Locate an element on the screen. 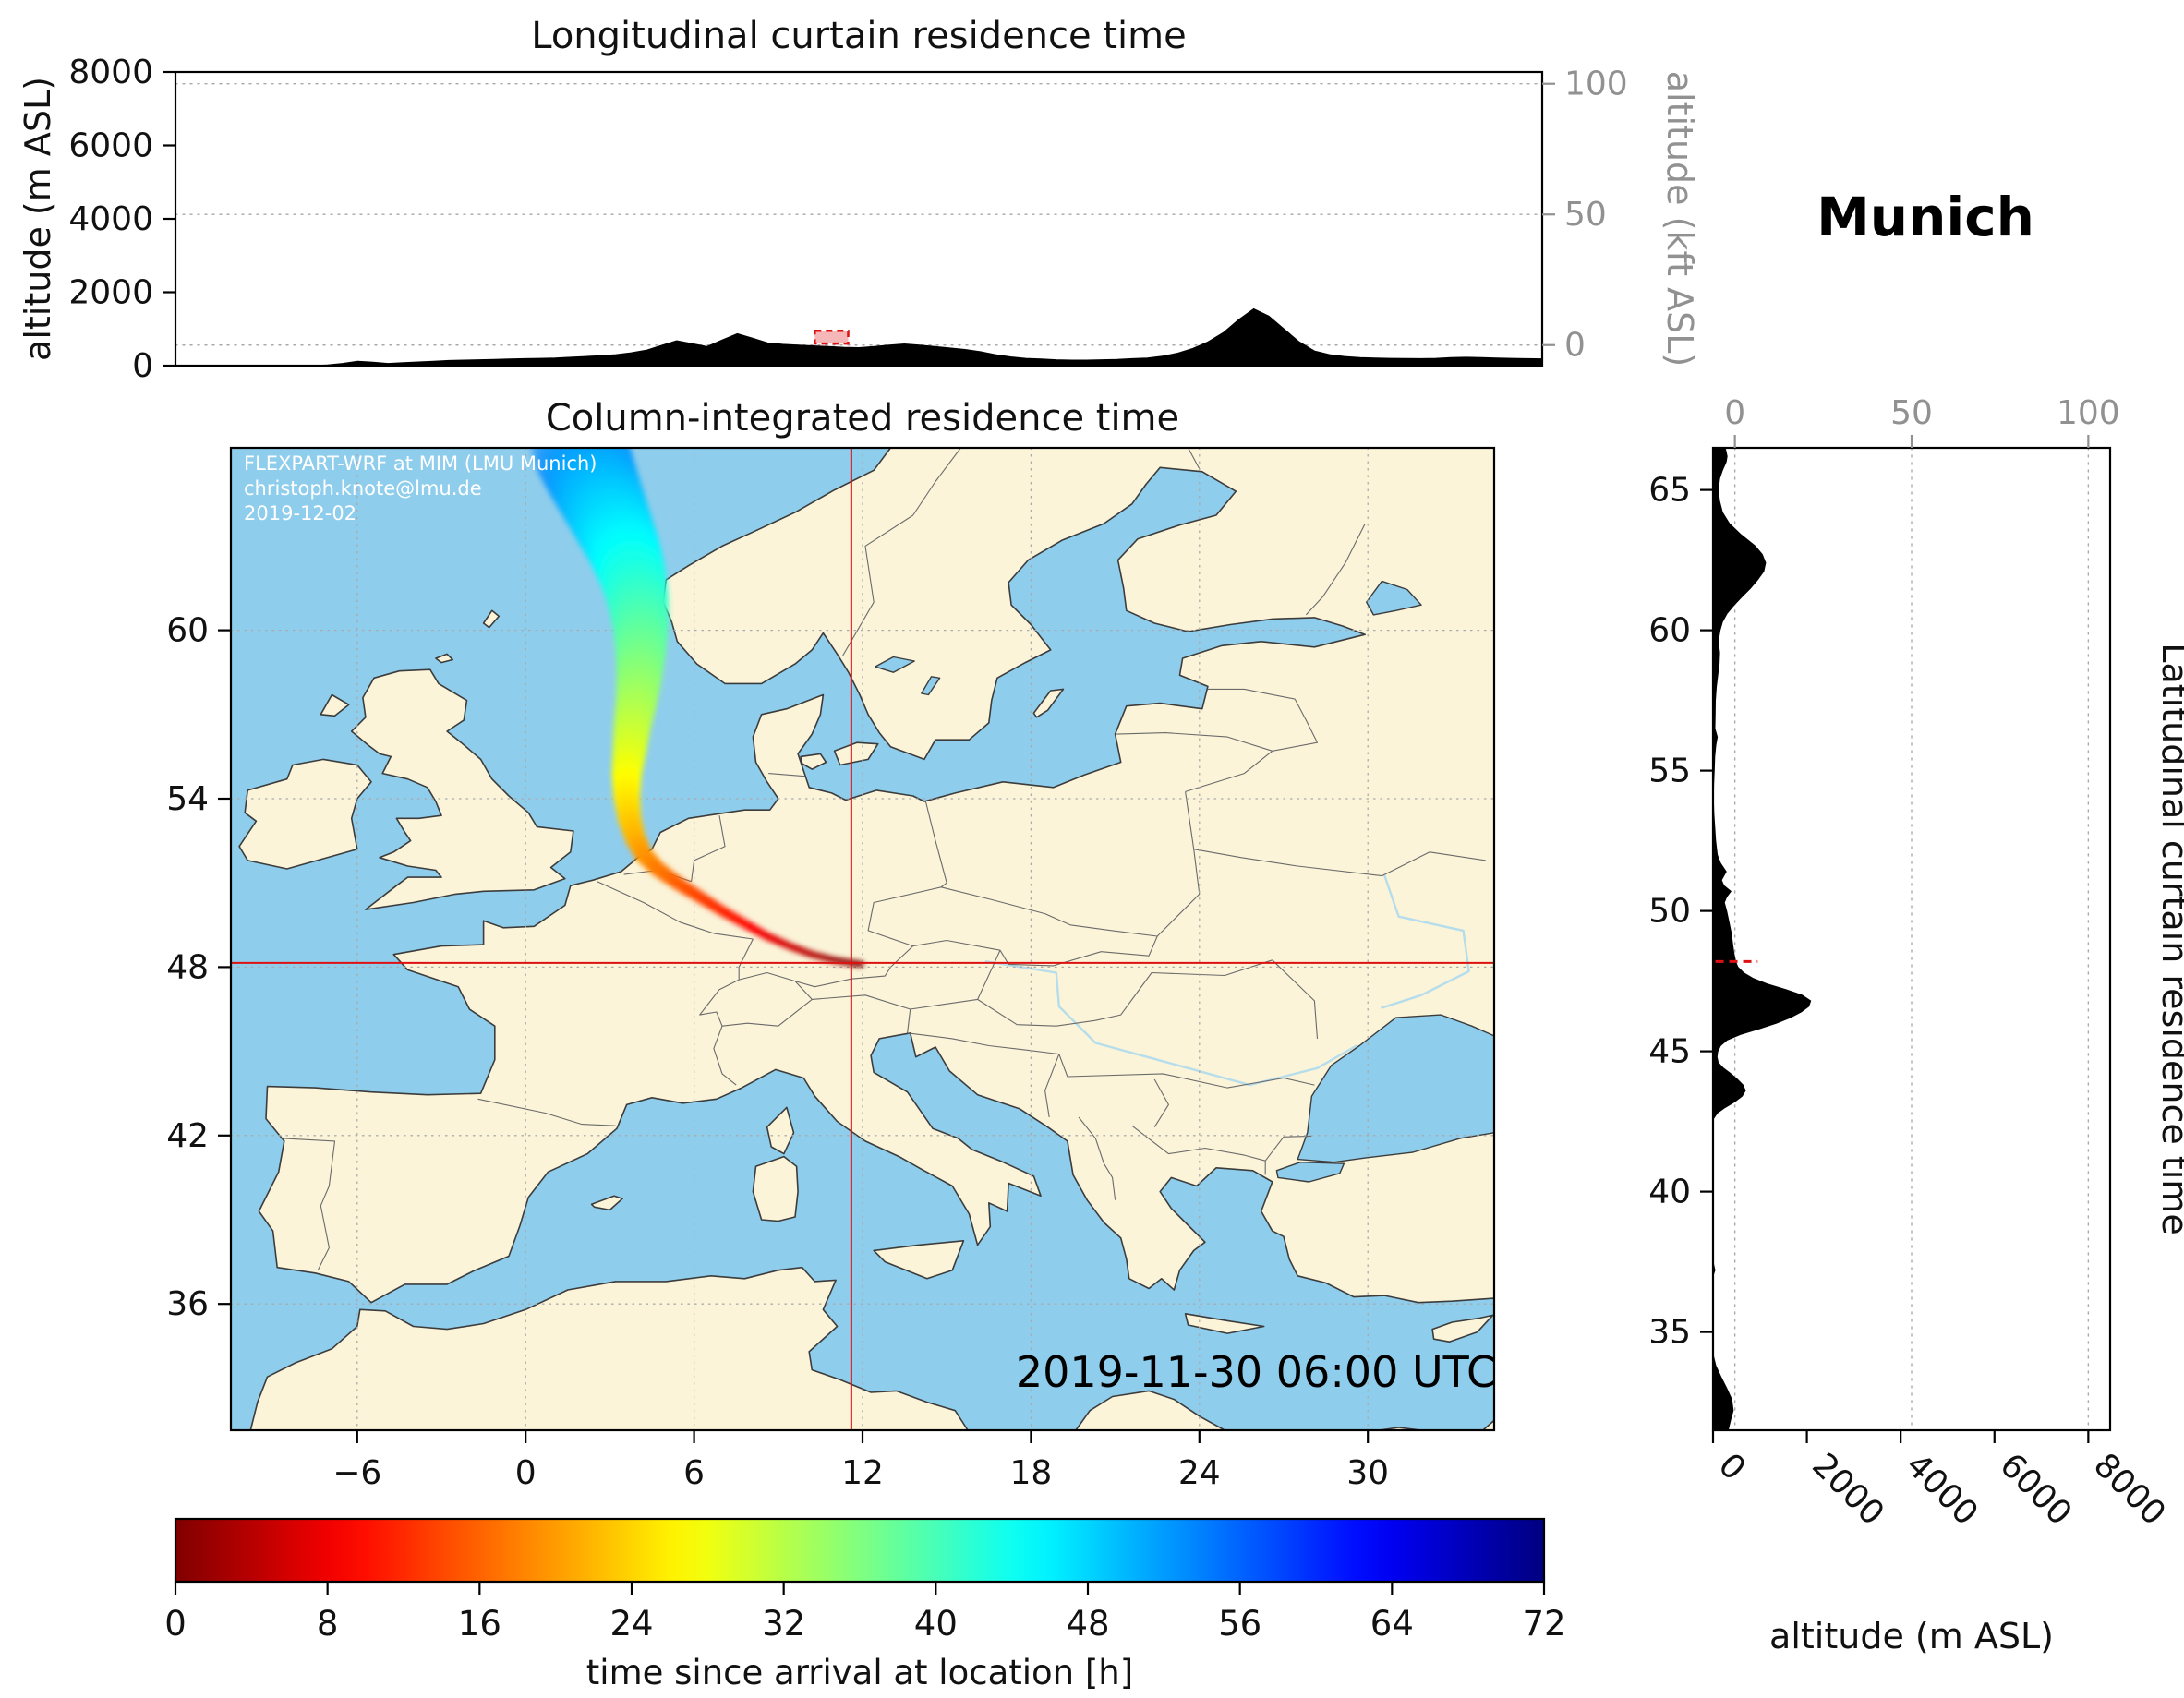  coastline-gotland is located at coordinates (1048, 703).